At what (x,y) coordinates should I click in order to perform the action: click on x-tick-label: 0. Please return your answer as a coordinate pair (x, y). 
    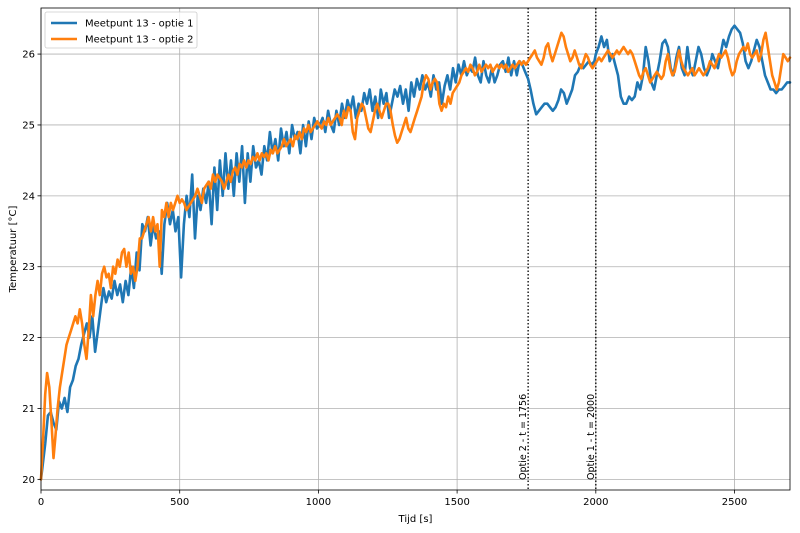
    Looking at the image, I should click on (41, 502).